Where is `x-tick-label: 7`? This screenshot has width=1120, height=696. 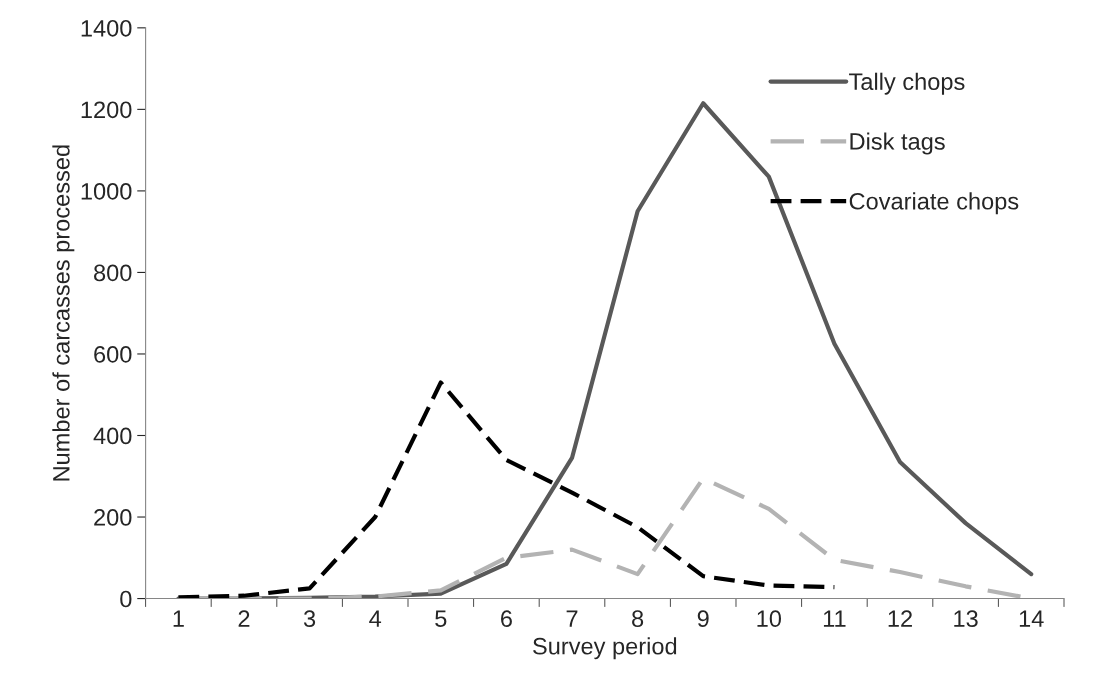
x-tick-label: 7 is located at coordinates (572, 618).